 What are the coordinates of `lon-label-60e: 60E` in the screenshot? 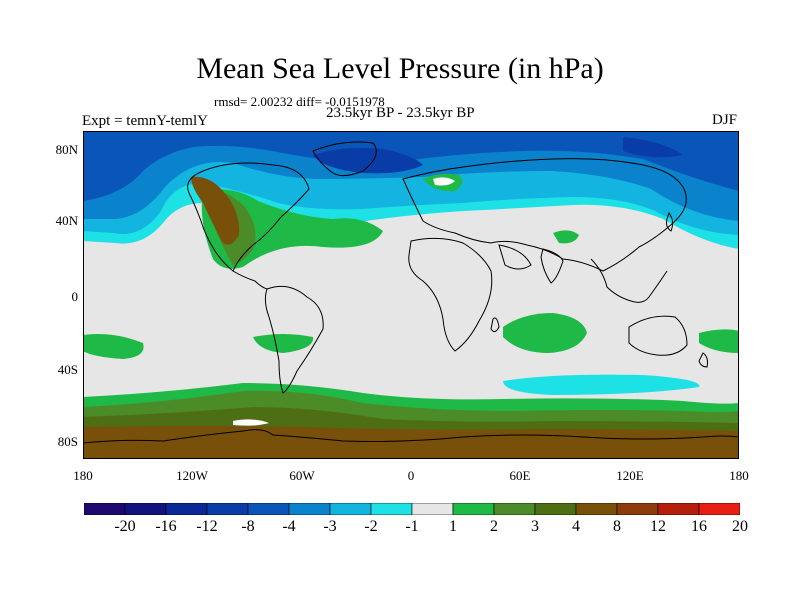 It's located at (520, 475).